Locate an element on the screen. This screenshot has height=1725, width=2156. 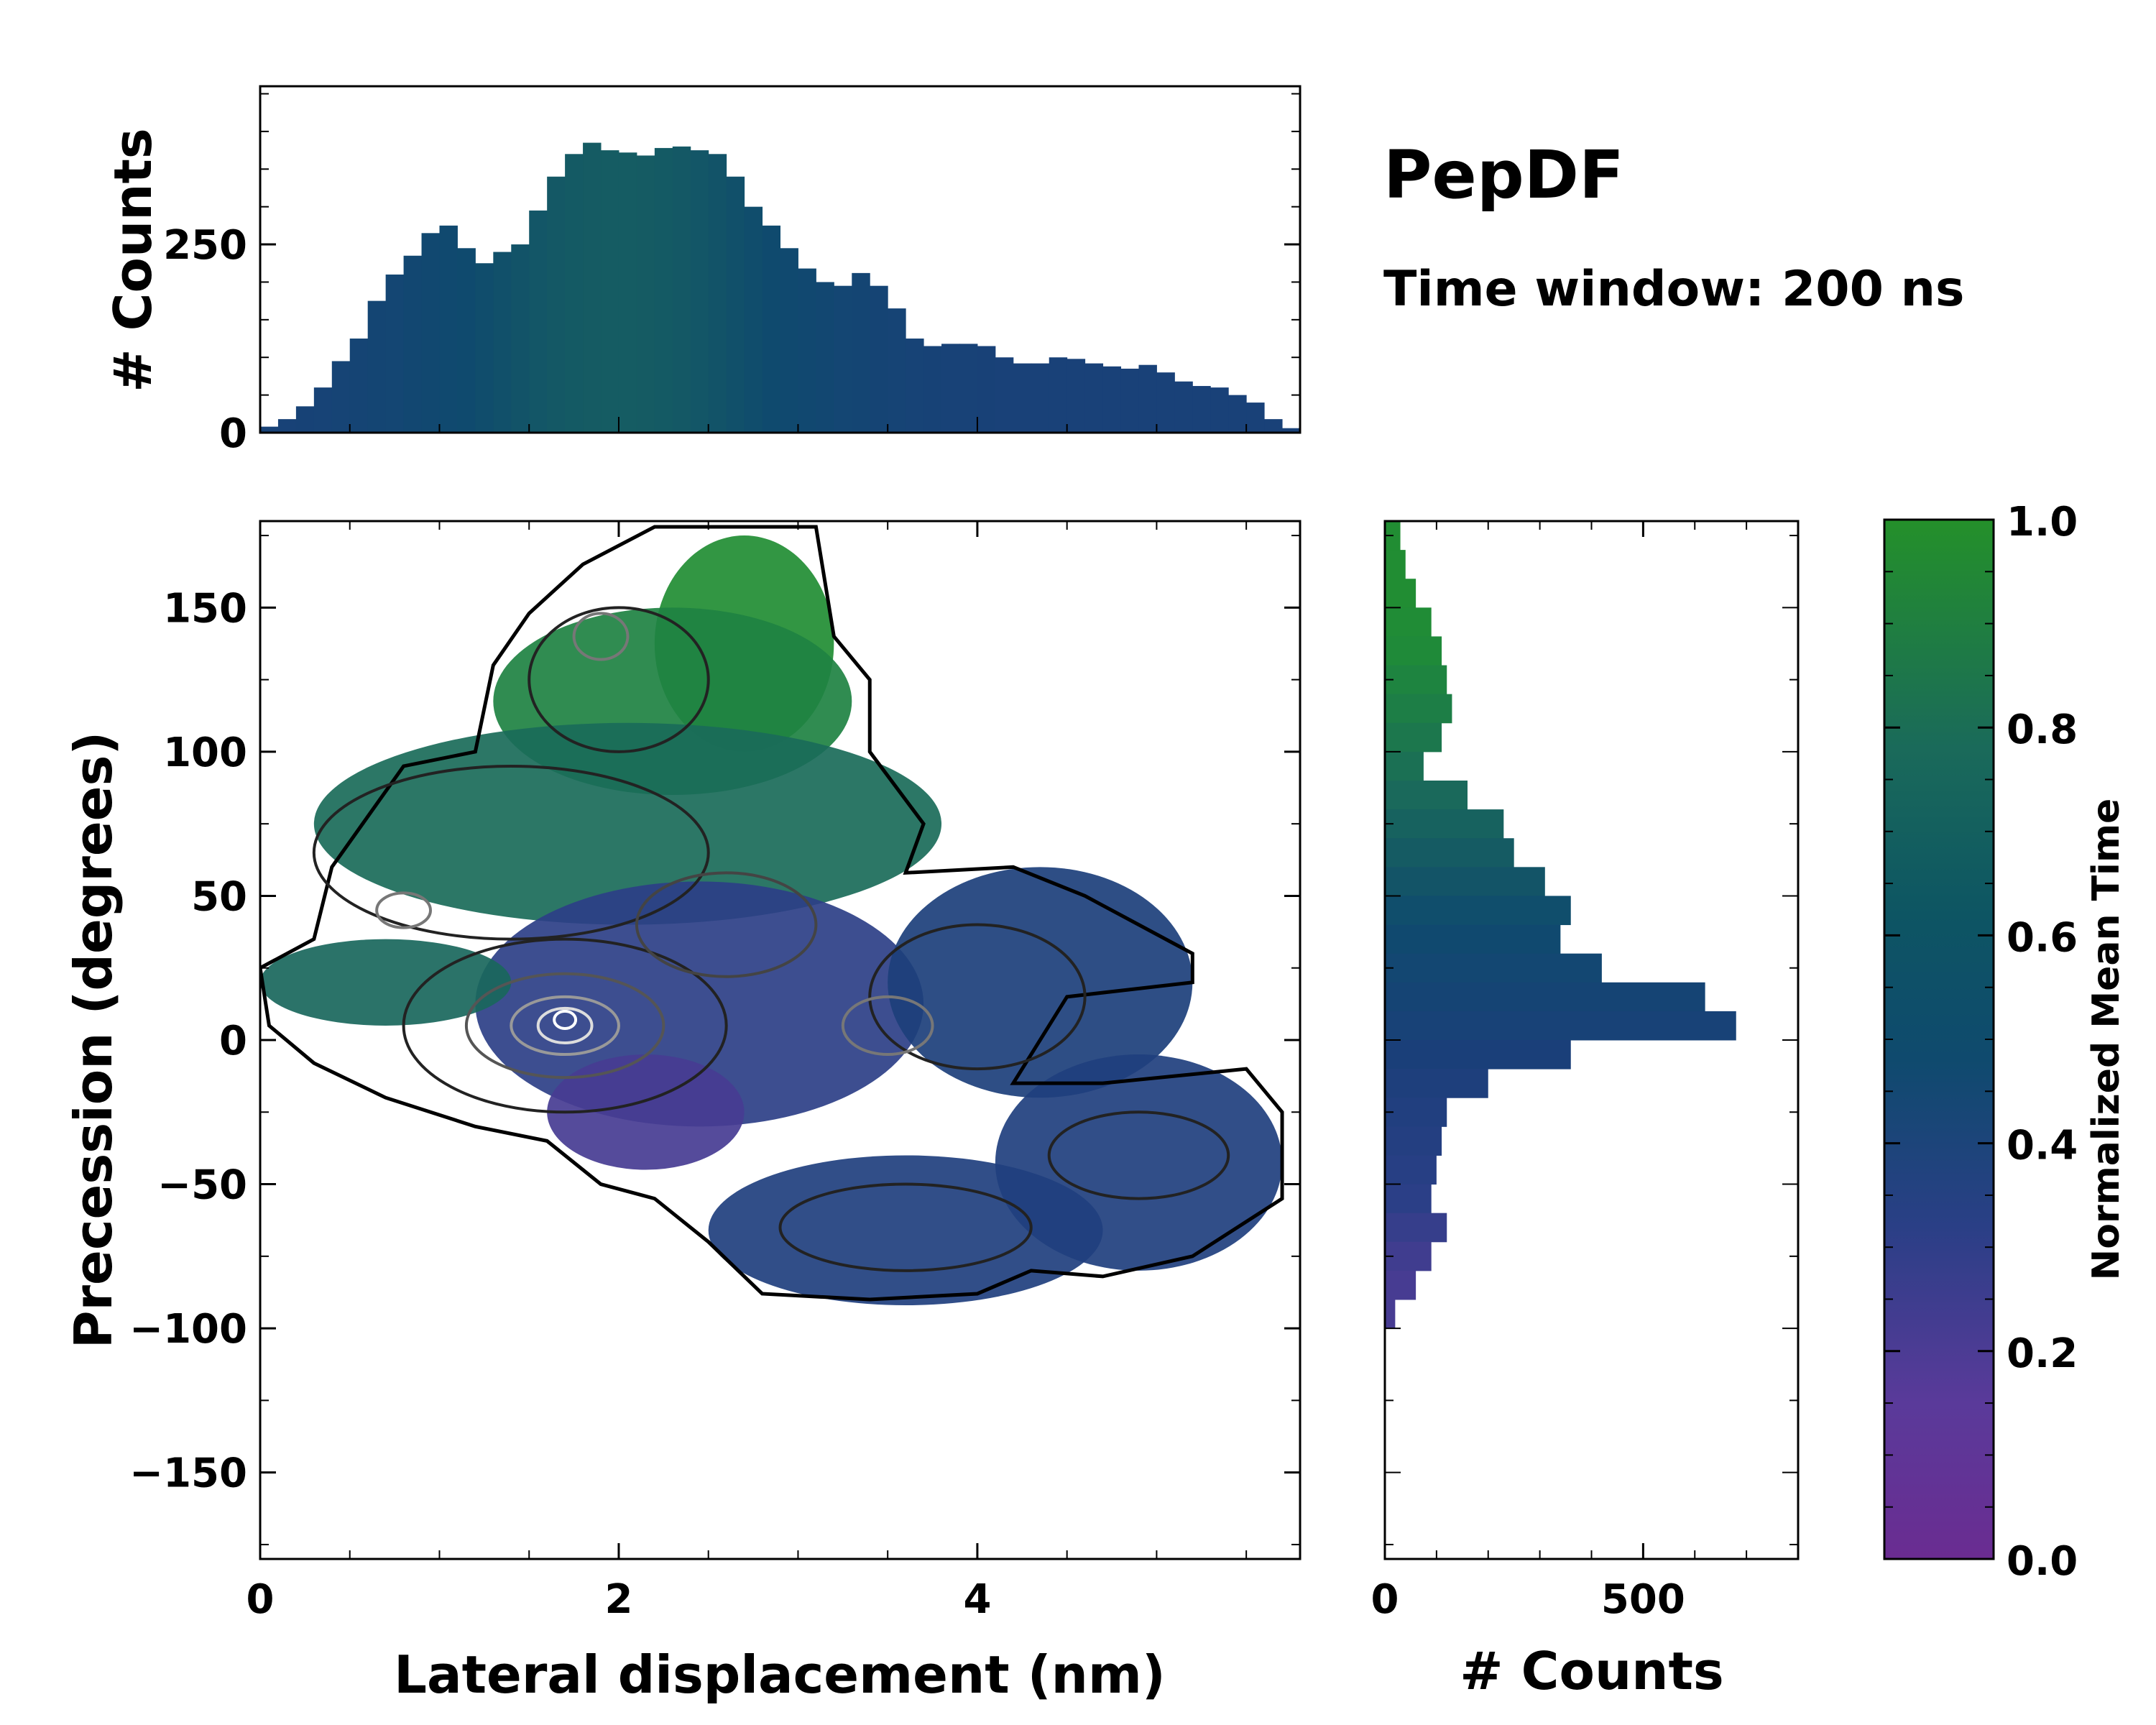
colorbar-gradient is located at coordinates (1939, 1039).